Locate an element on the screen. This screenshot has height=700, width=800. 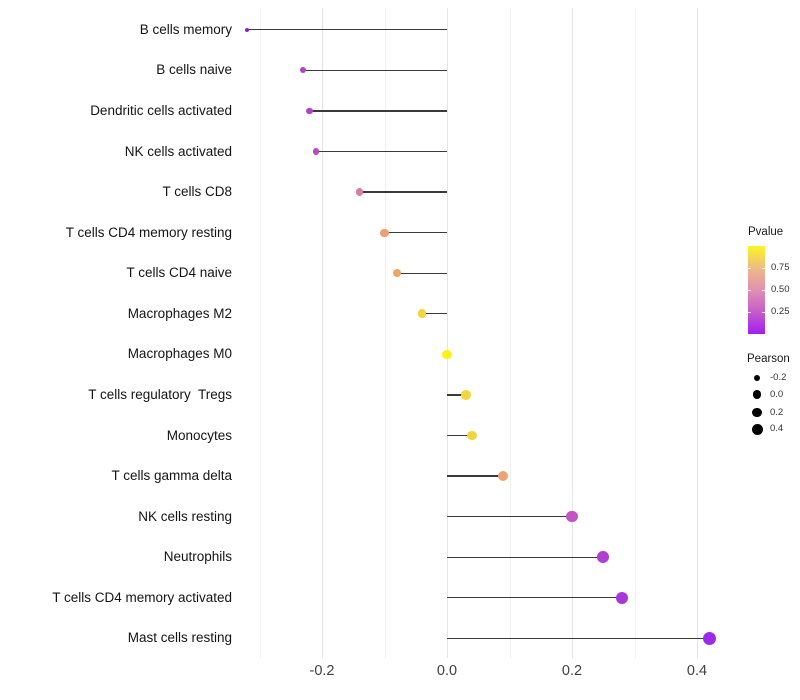
legend-pvalue-title: Pvalue is located at coordinates (766, 232).